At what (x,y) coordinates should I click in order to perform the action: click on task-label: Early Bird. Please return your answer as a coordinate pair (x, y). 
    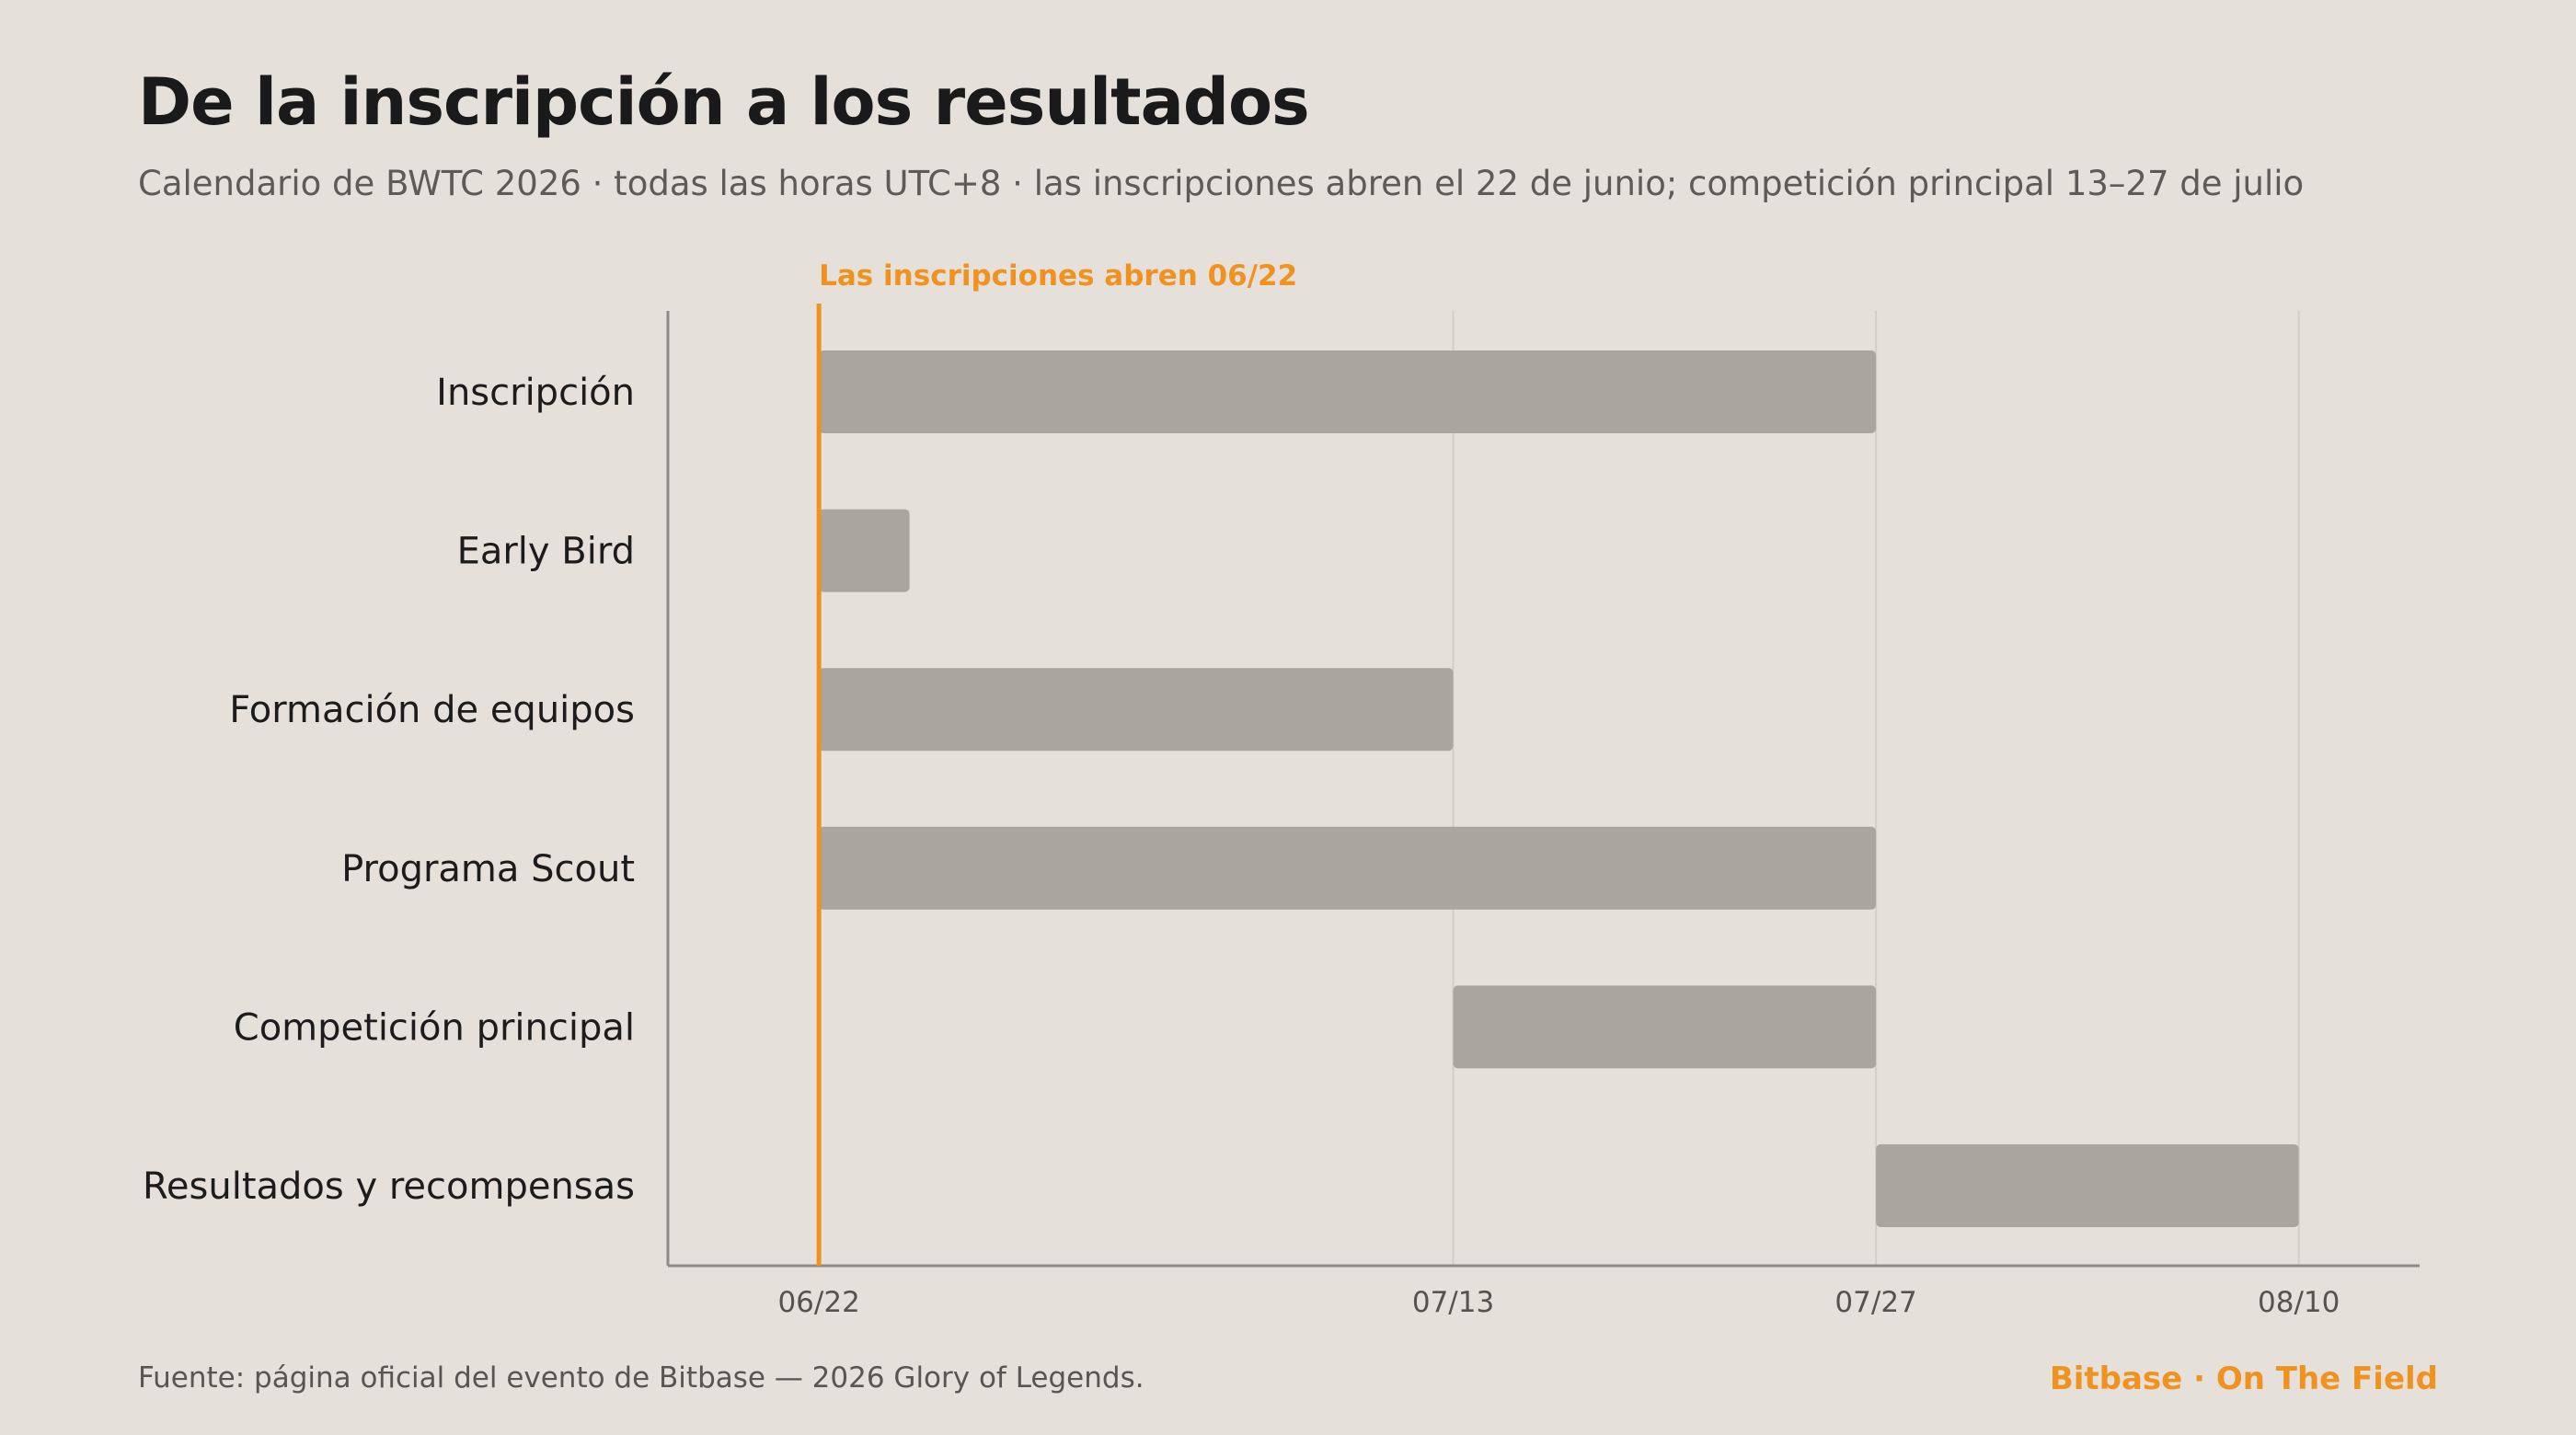
    Looking at the image, I should click on (546, 552).